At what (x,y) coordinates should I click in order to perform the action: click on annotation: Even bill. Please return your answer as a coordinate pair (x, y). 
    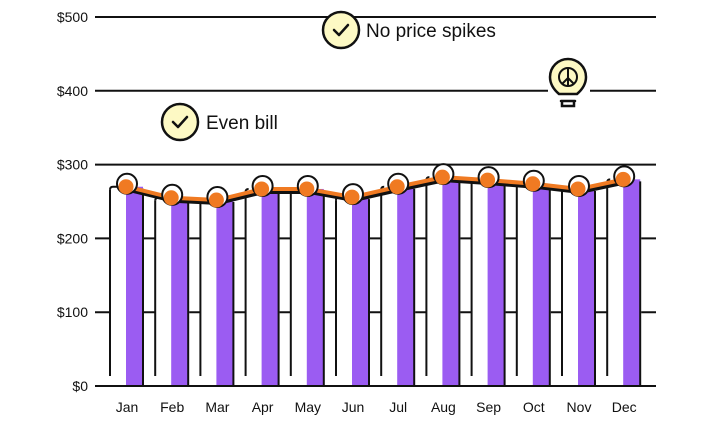
    Looking at the image, I should click on (219, 122).